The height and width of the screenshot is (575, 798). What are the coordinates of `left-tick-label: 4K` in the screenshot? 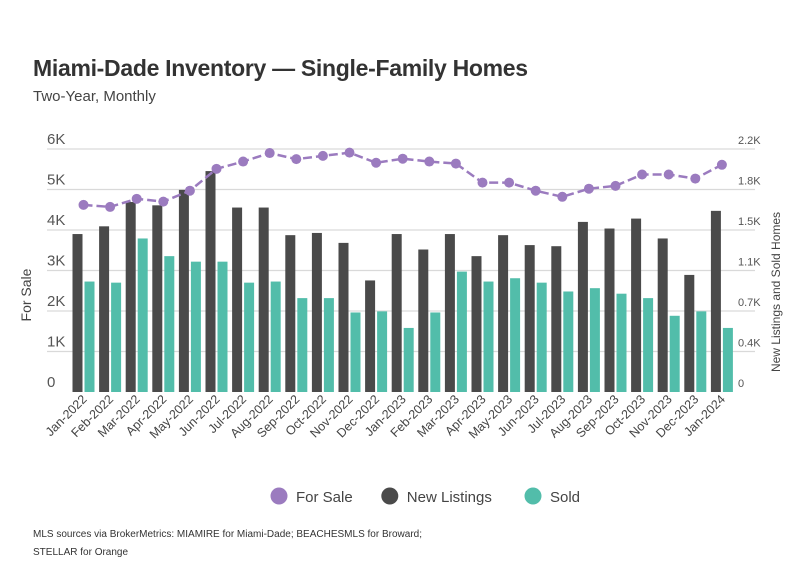 It's located at (56, 220).